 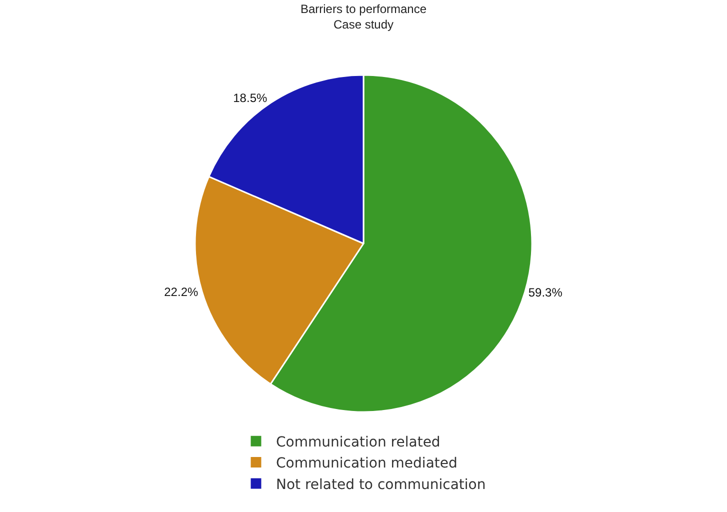 What do you see at coordinates (181, 292) in the screenshot?
I see `data-label: 22.2%` at bounding box center [181, 292].